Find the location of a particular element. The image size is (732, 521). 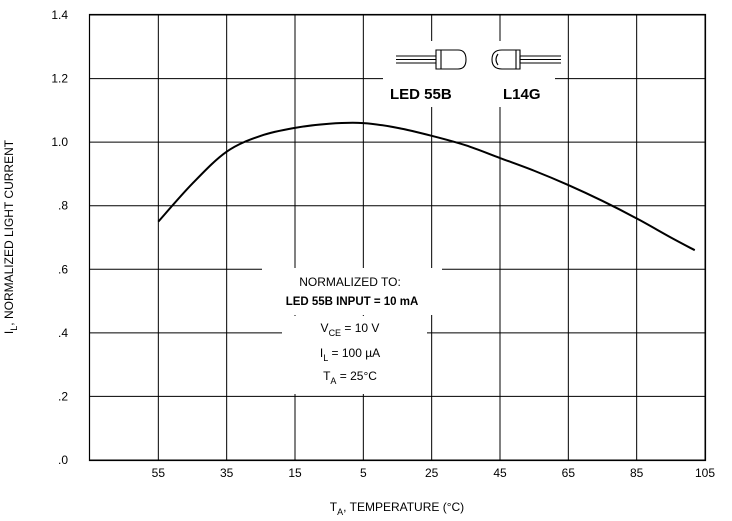

y-tick-label: .4 is located at coordinates (63, 333).